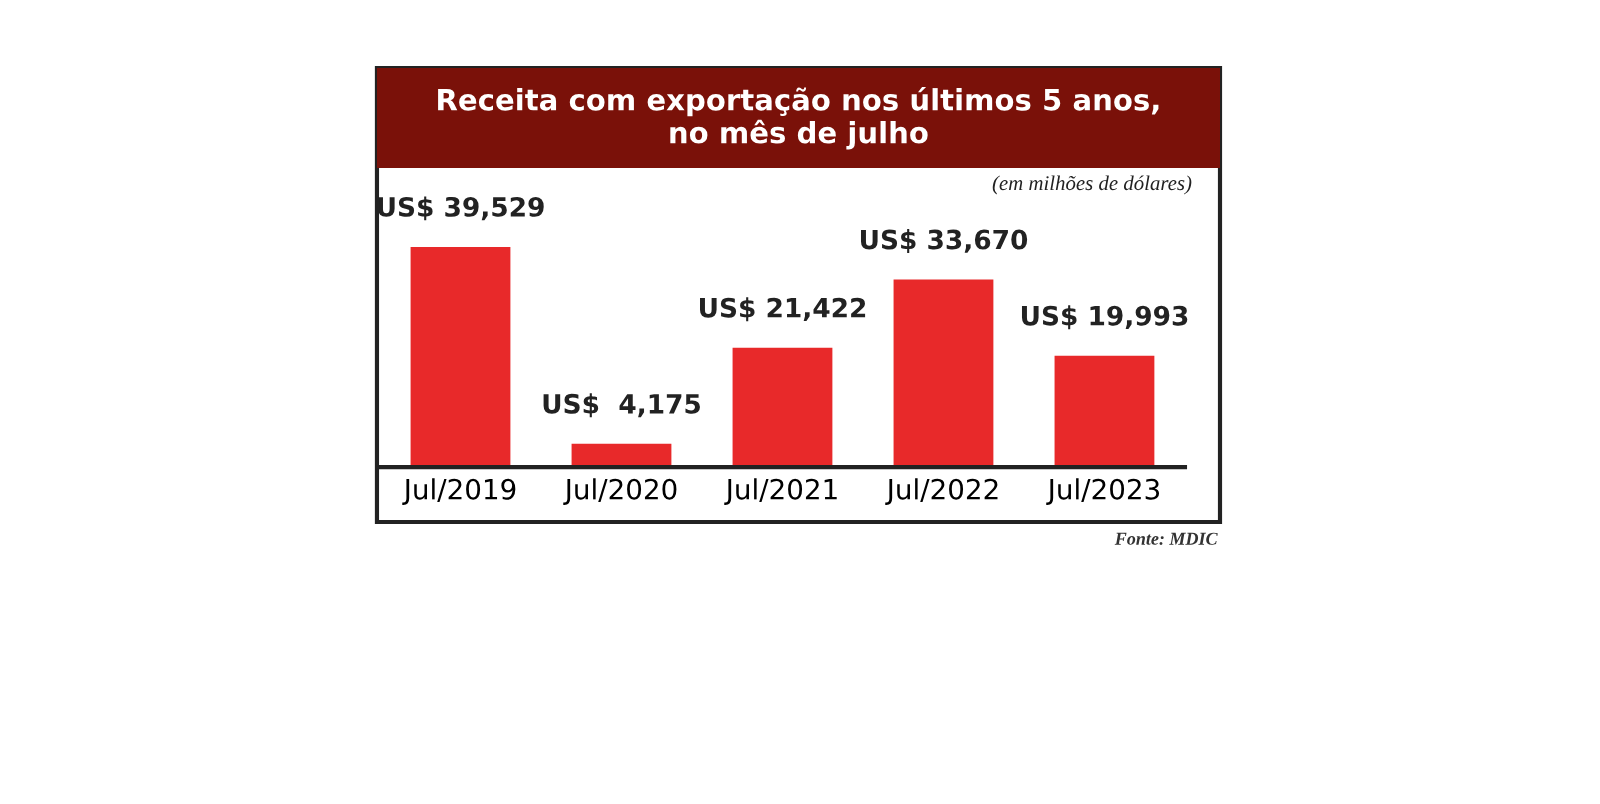  Describe the element at coordinates (783, 309) in the screenshot. I see `data-label: US$ 21,422` at that location.